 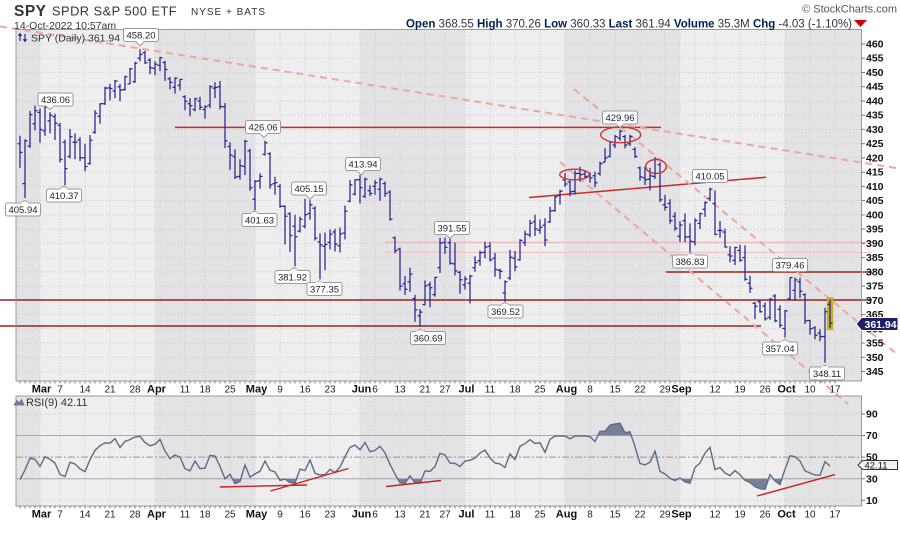 What do you see at coordinates (262, 127) in the screenshot?
I see `svg-text: 426.06` at bounding box center [262, 127].